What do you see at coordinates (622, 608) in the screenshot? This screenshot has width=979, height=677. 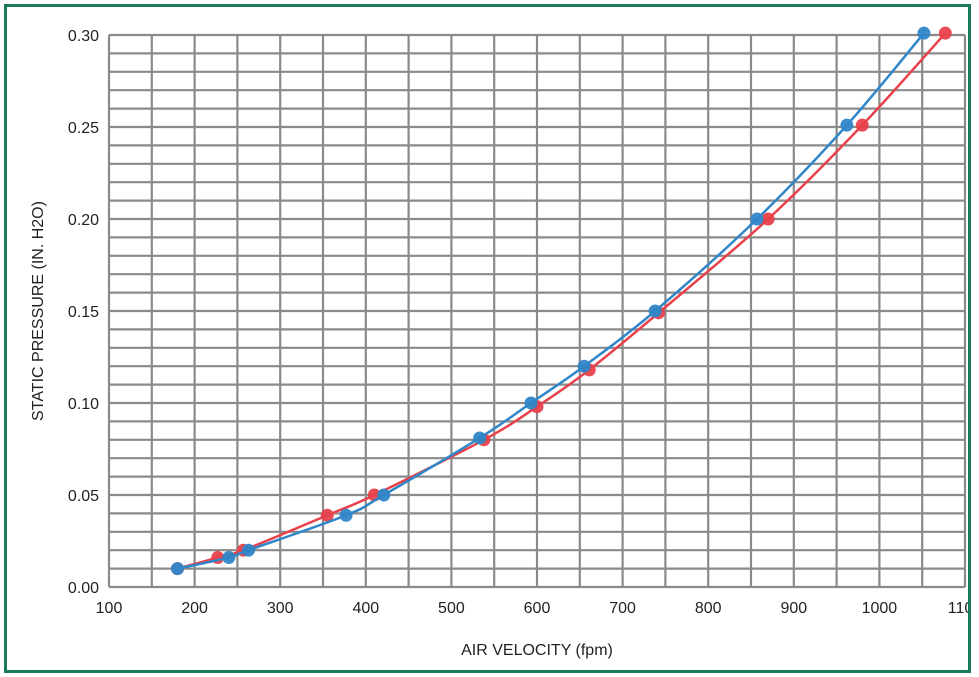 I see `x-tick-label: 700` at bounding box center [622, 608].